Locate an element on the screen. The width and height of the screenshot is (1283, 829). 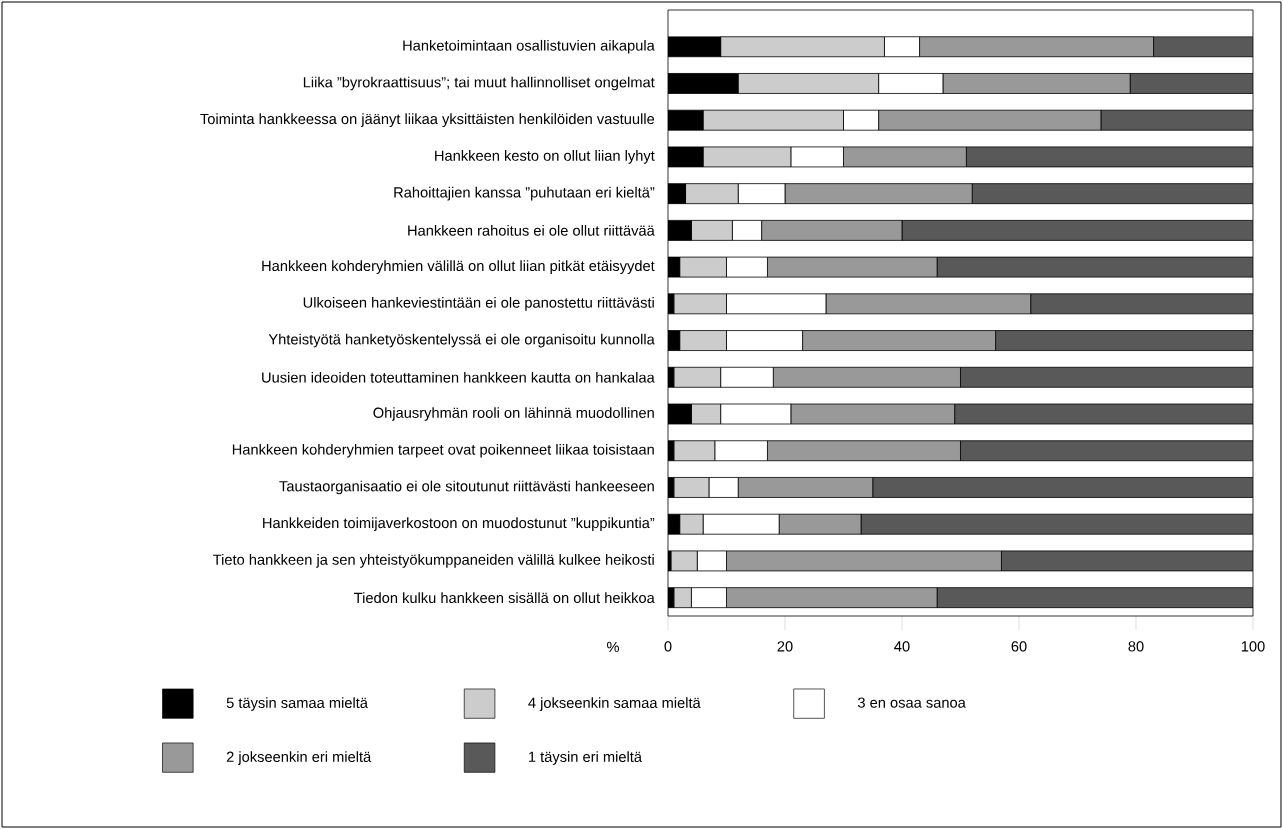
x-axis-title: % is located at coordinates (613, 647).